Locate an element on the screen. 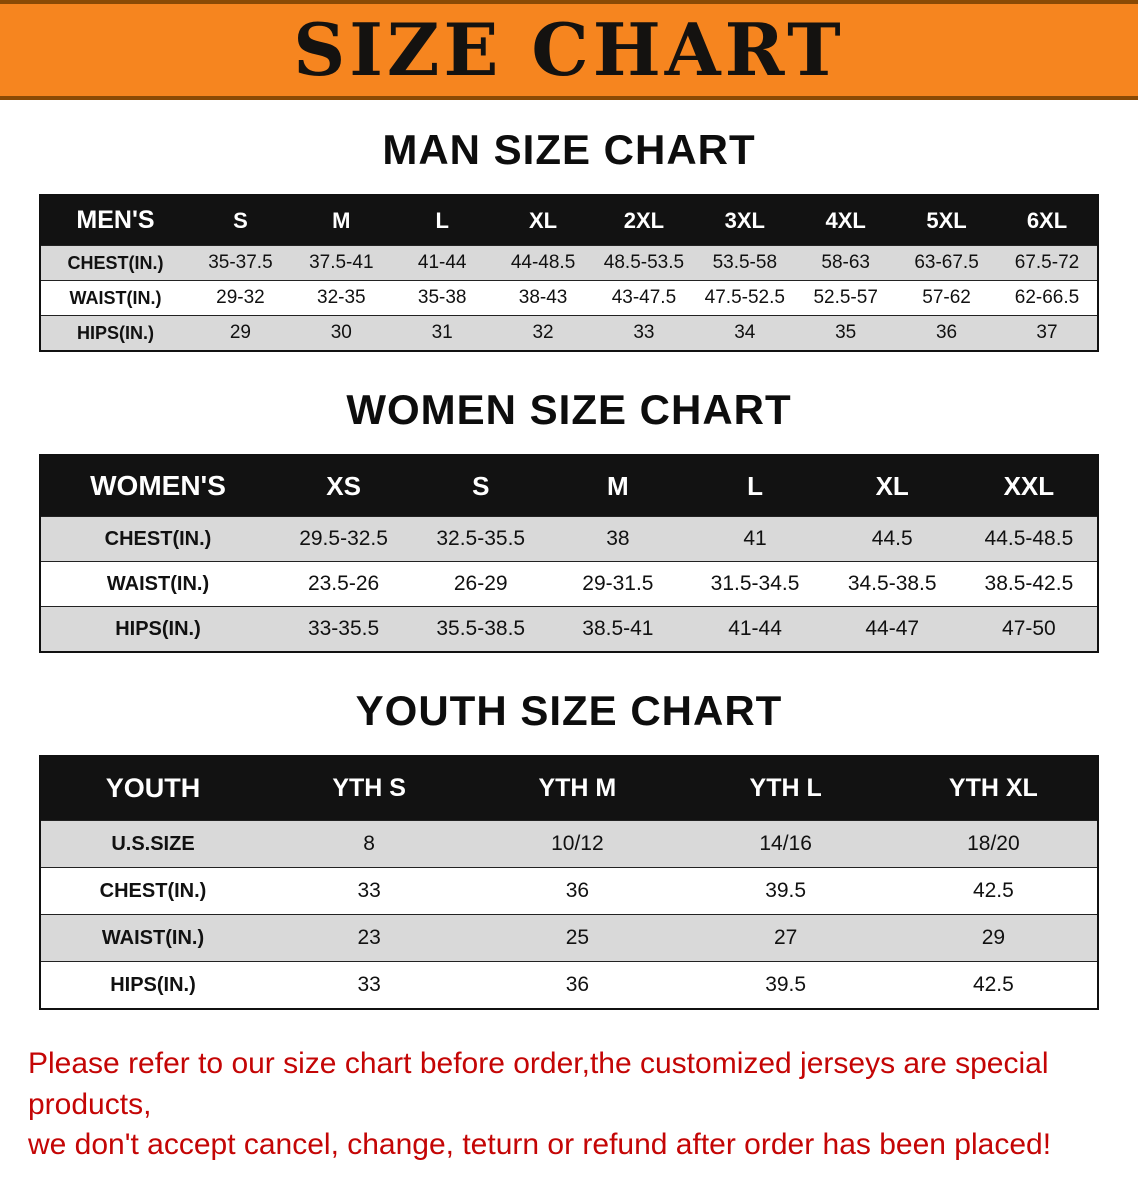 This screenshot has width=1138, height=1186. size-value-cell: 27 is located at coordinates (785, 938).